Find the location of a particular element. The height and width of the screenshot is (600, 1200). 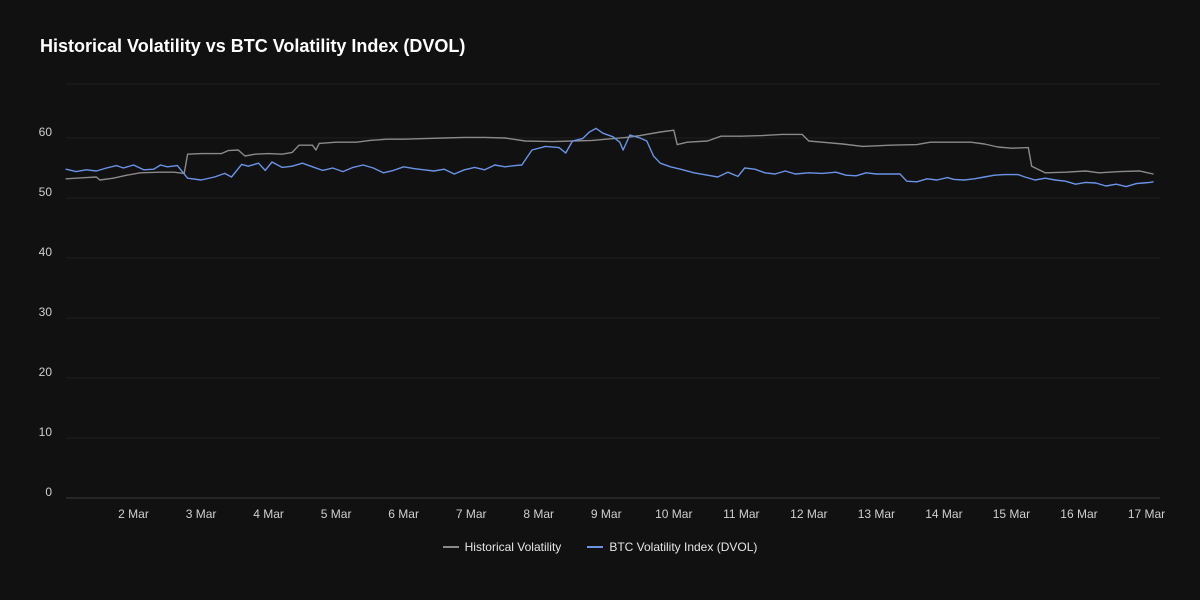

y-axis-ticks: 0 10 20 30 40 50 60 is located at coordinates (46, 312).